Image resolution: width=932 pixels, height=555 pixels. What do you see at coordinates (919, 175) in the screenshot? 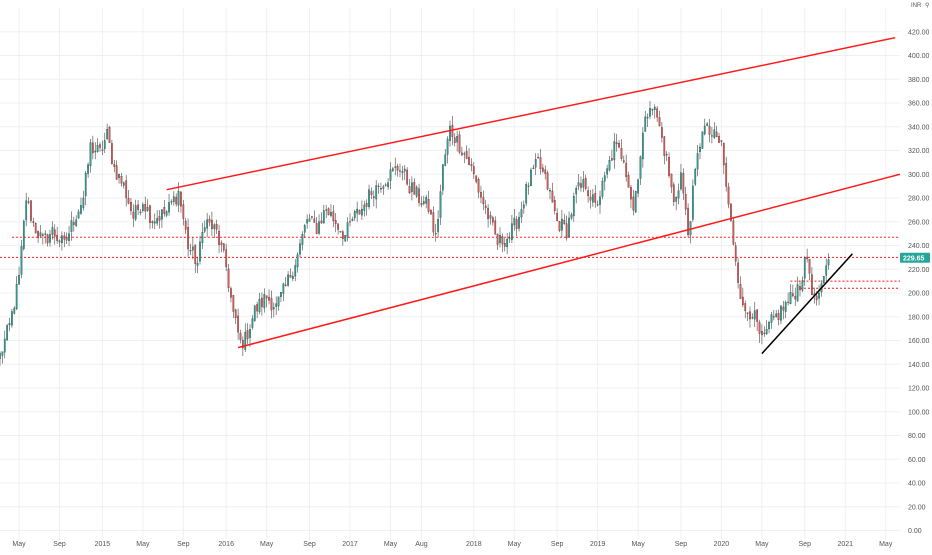
I see `y-tick-label: 300.00` at bounding box center [919, 175].